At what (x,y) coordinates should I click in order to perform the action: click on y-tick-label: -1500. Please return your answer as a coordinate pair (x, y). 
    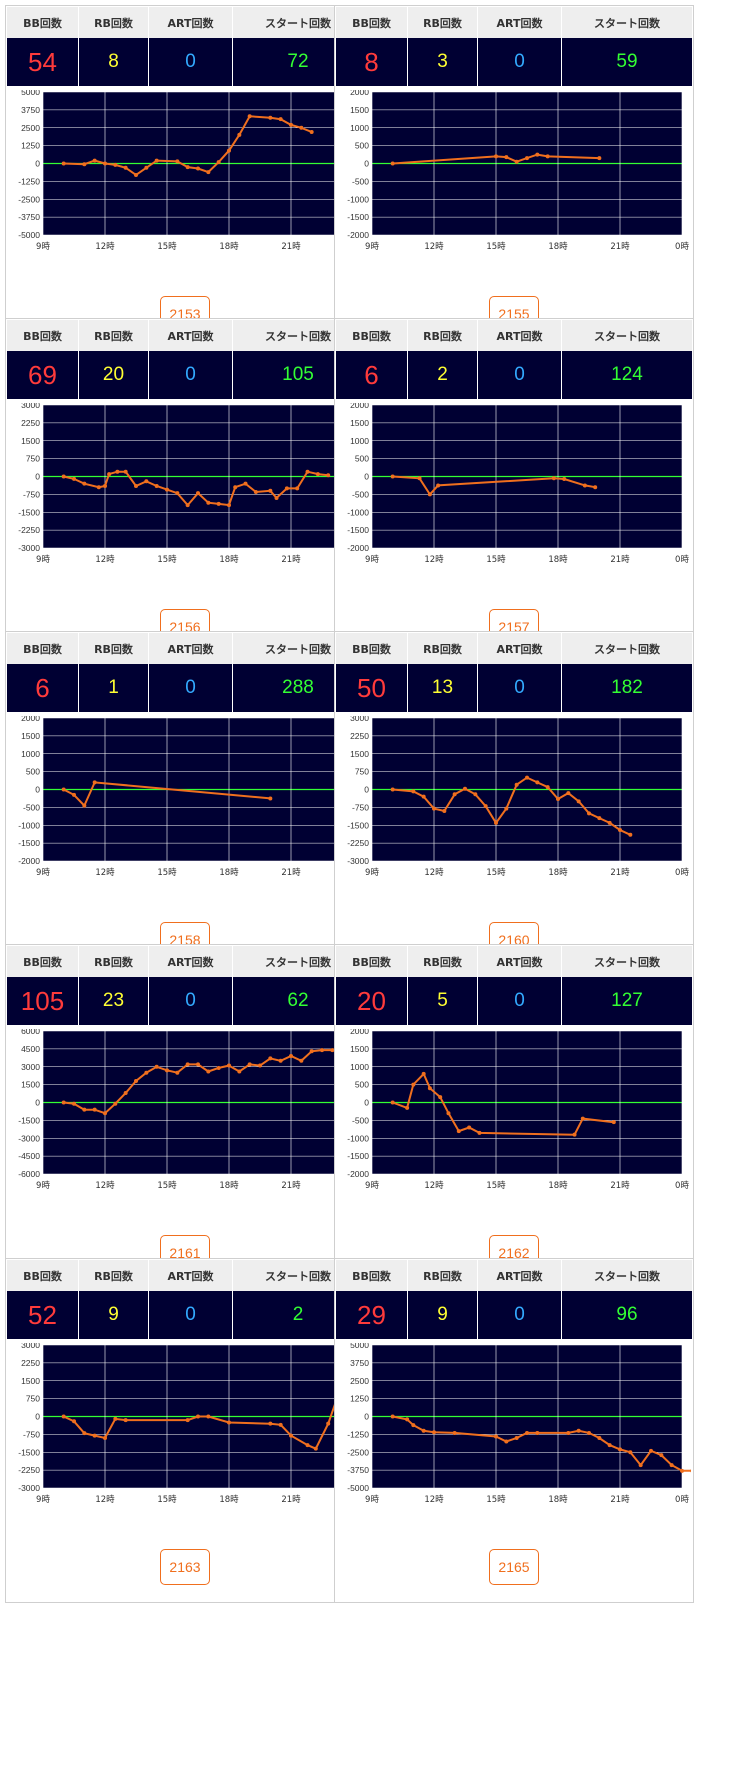
    Looking at the image, I should click on (358, 1156).